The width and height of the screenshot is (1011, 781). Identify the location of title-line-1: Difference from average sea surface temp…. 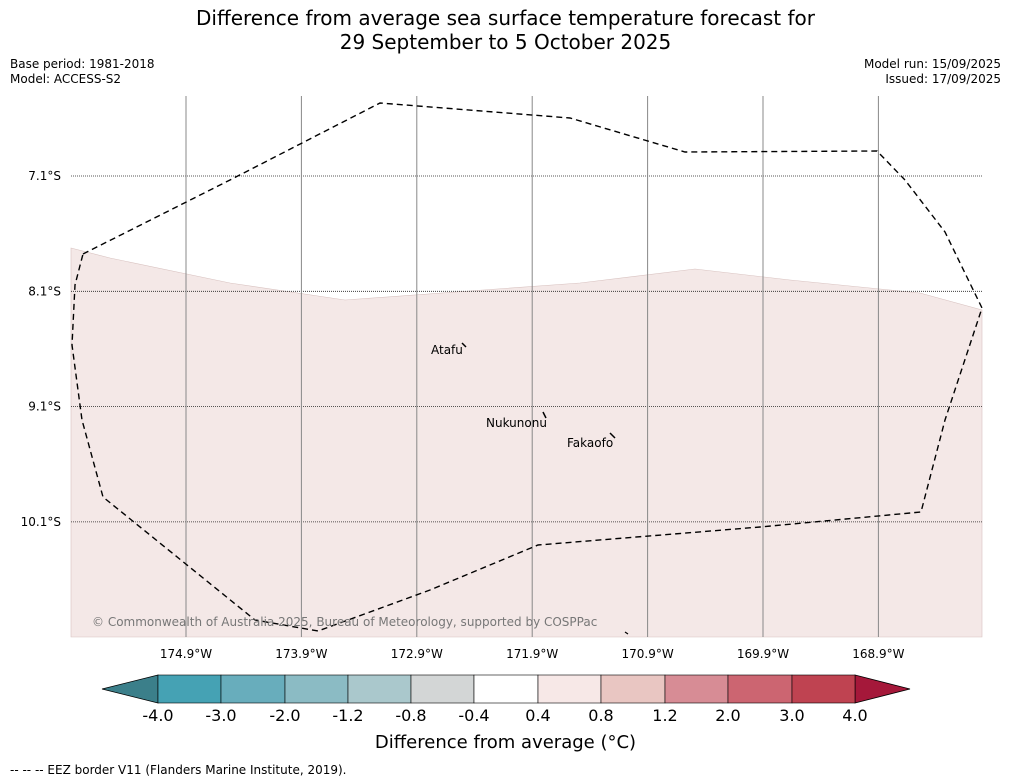
(505, 18).